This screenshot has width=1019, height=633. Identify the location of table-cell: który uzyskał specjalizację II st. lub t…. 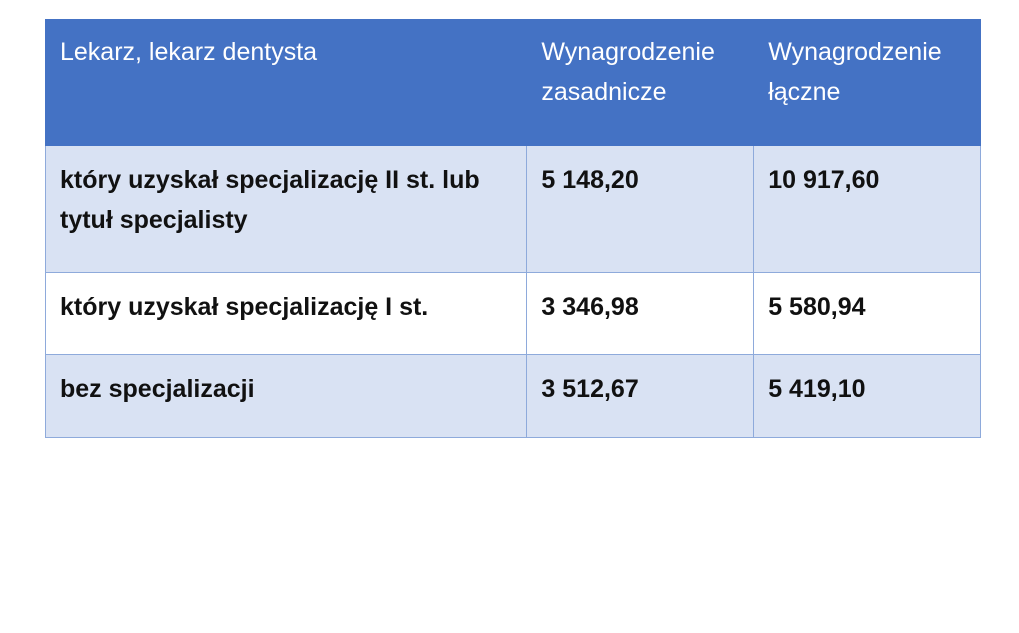
(286, 209).